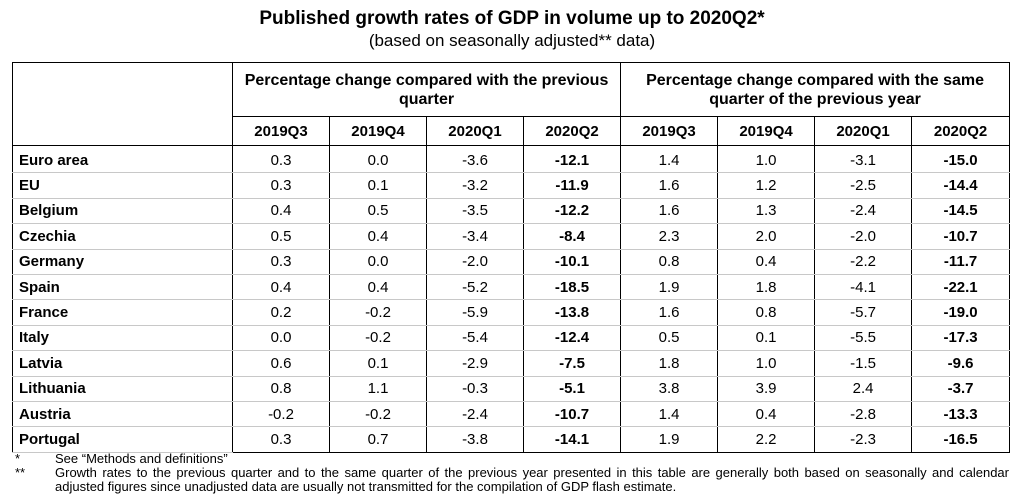 Image resolution: width=1024 pixels, height=504 pixels. What do you see at coordinates (766, 131) in the screenshot?
I see `column-header: 2019Q4` at bounding box center [766, 131].